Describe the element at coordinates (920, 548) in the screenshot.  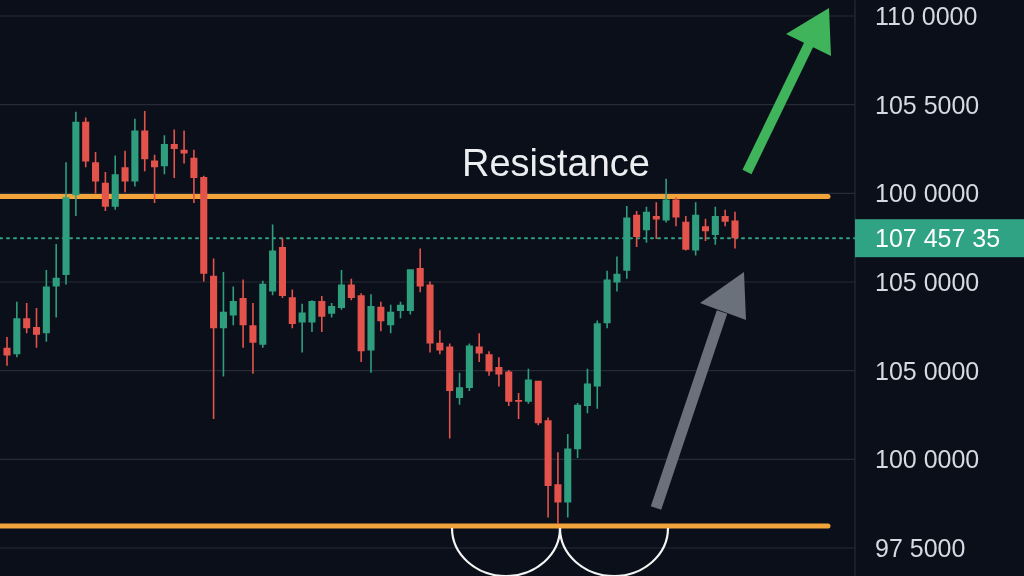
I see `text: 97 5000` at that location.